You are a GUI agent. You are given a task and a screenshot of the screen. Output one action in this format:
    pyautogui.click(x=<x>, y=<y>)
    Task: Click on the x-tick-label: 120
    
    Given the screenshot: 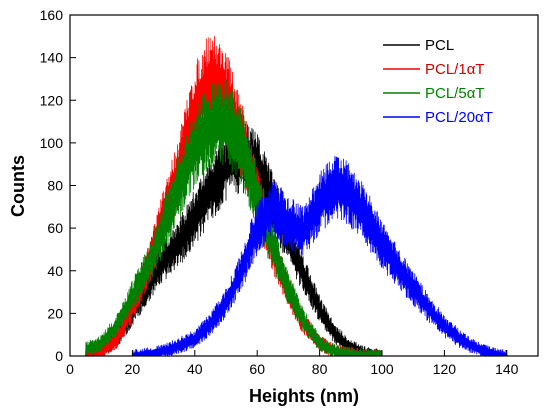 What is the action you would take?
    pyautogui.click(x=445, y=369)
    